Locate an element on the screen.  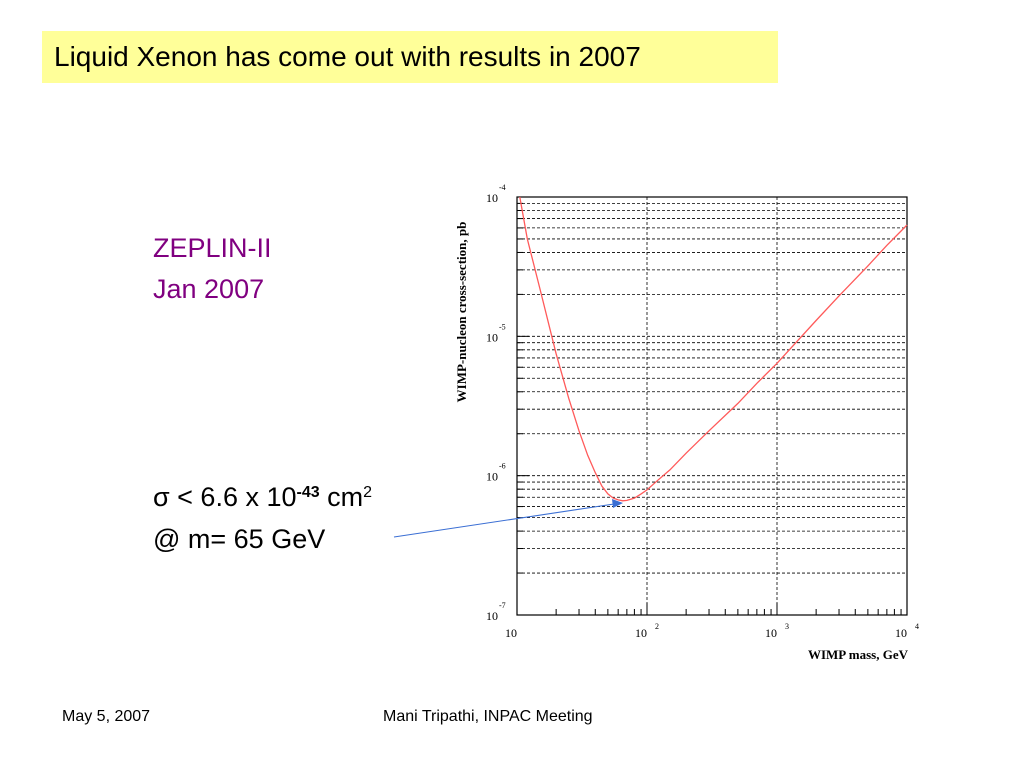
limit-unit: cm is located at coordinates (341, 497).